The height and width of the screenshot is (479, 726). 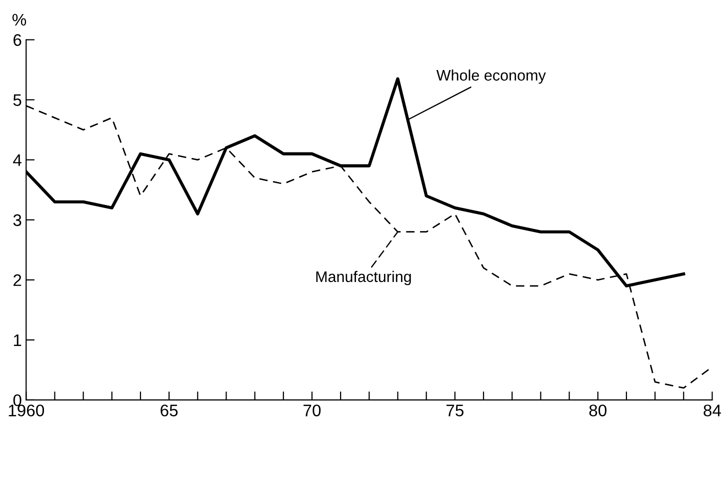 What do you see at coordinates (363, 278) in the screenshot?
I see `legend-label: Manufacturing` at bounding box center [363, 278].